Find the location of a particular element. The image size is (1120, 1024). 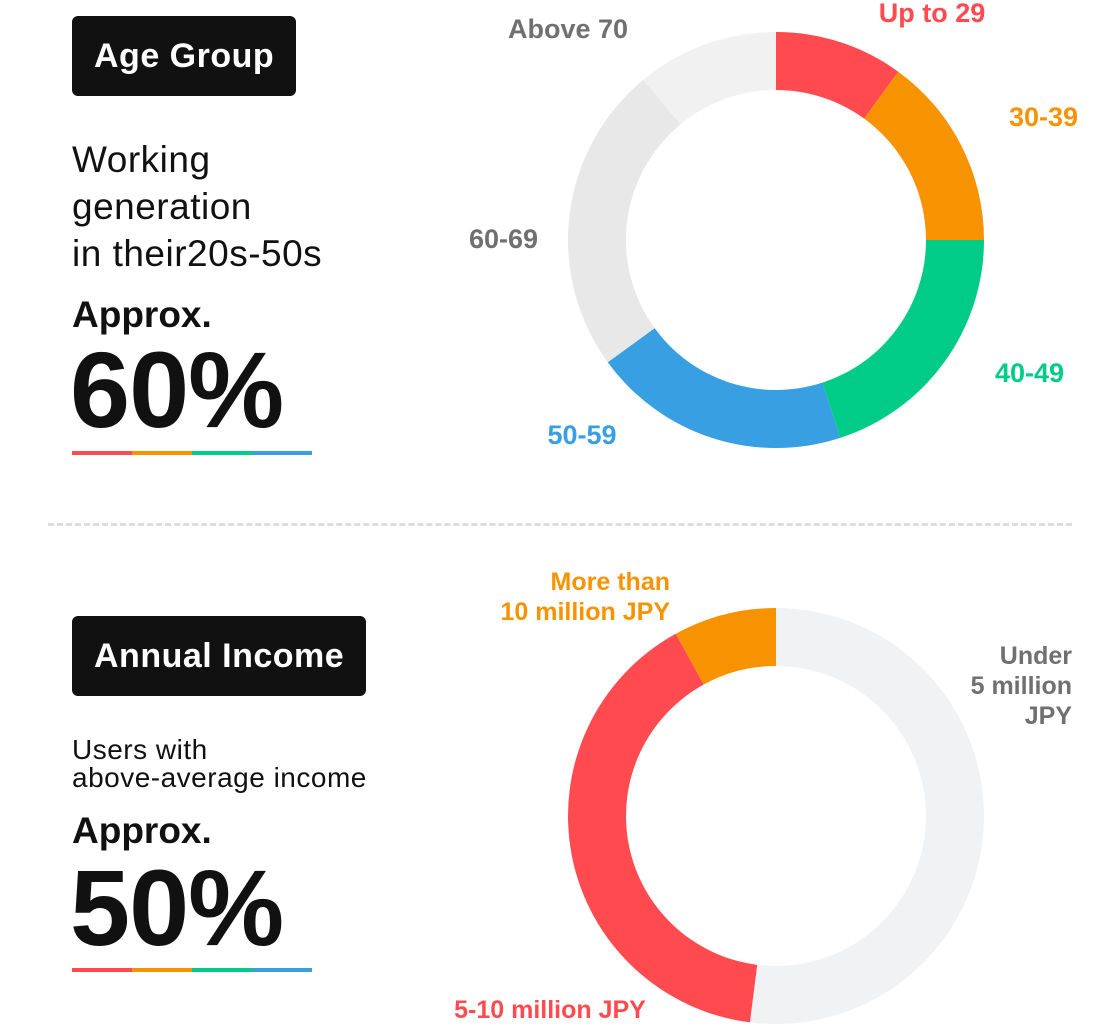

income-desc-line: Users with is located at coordinates (140, 749).